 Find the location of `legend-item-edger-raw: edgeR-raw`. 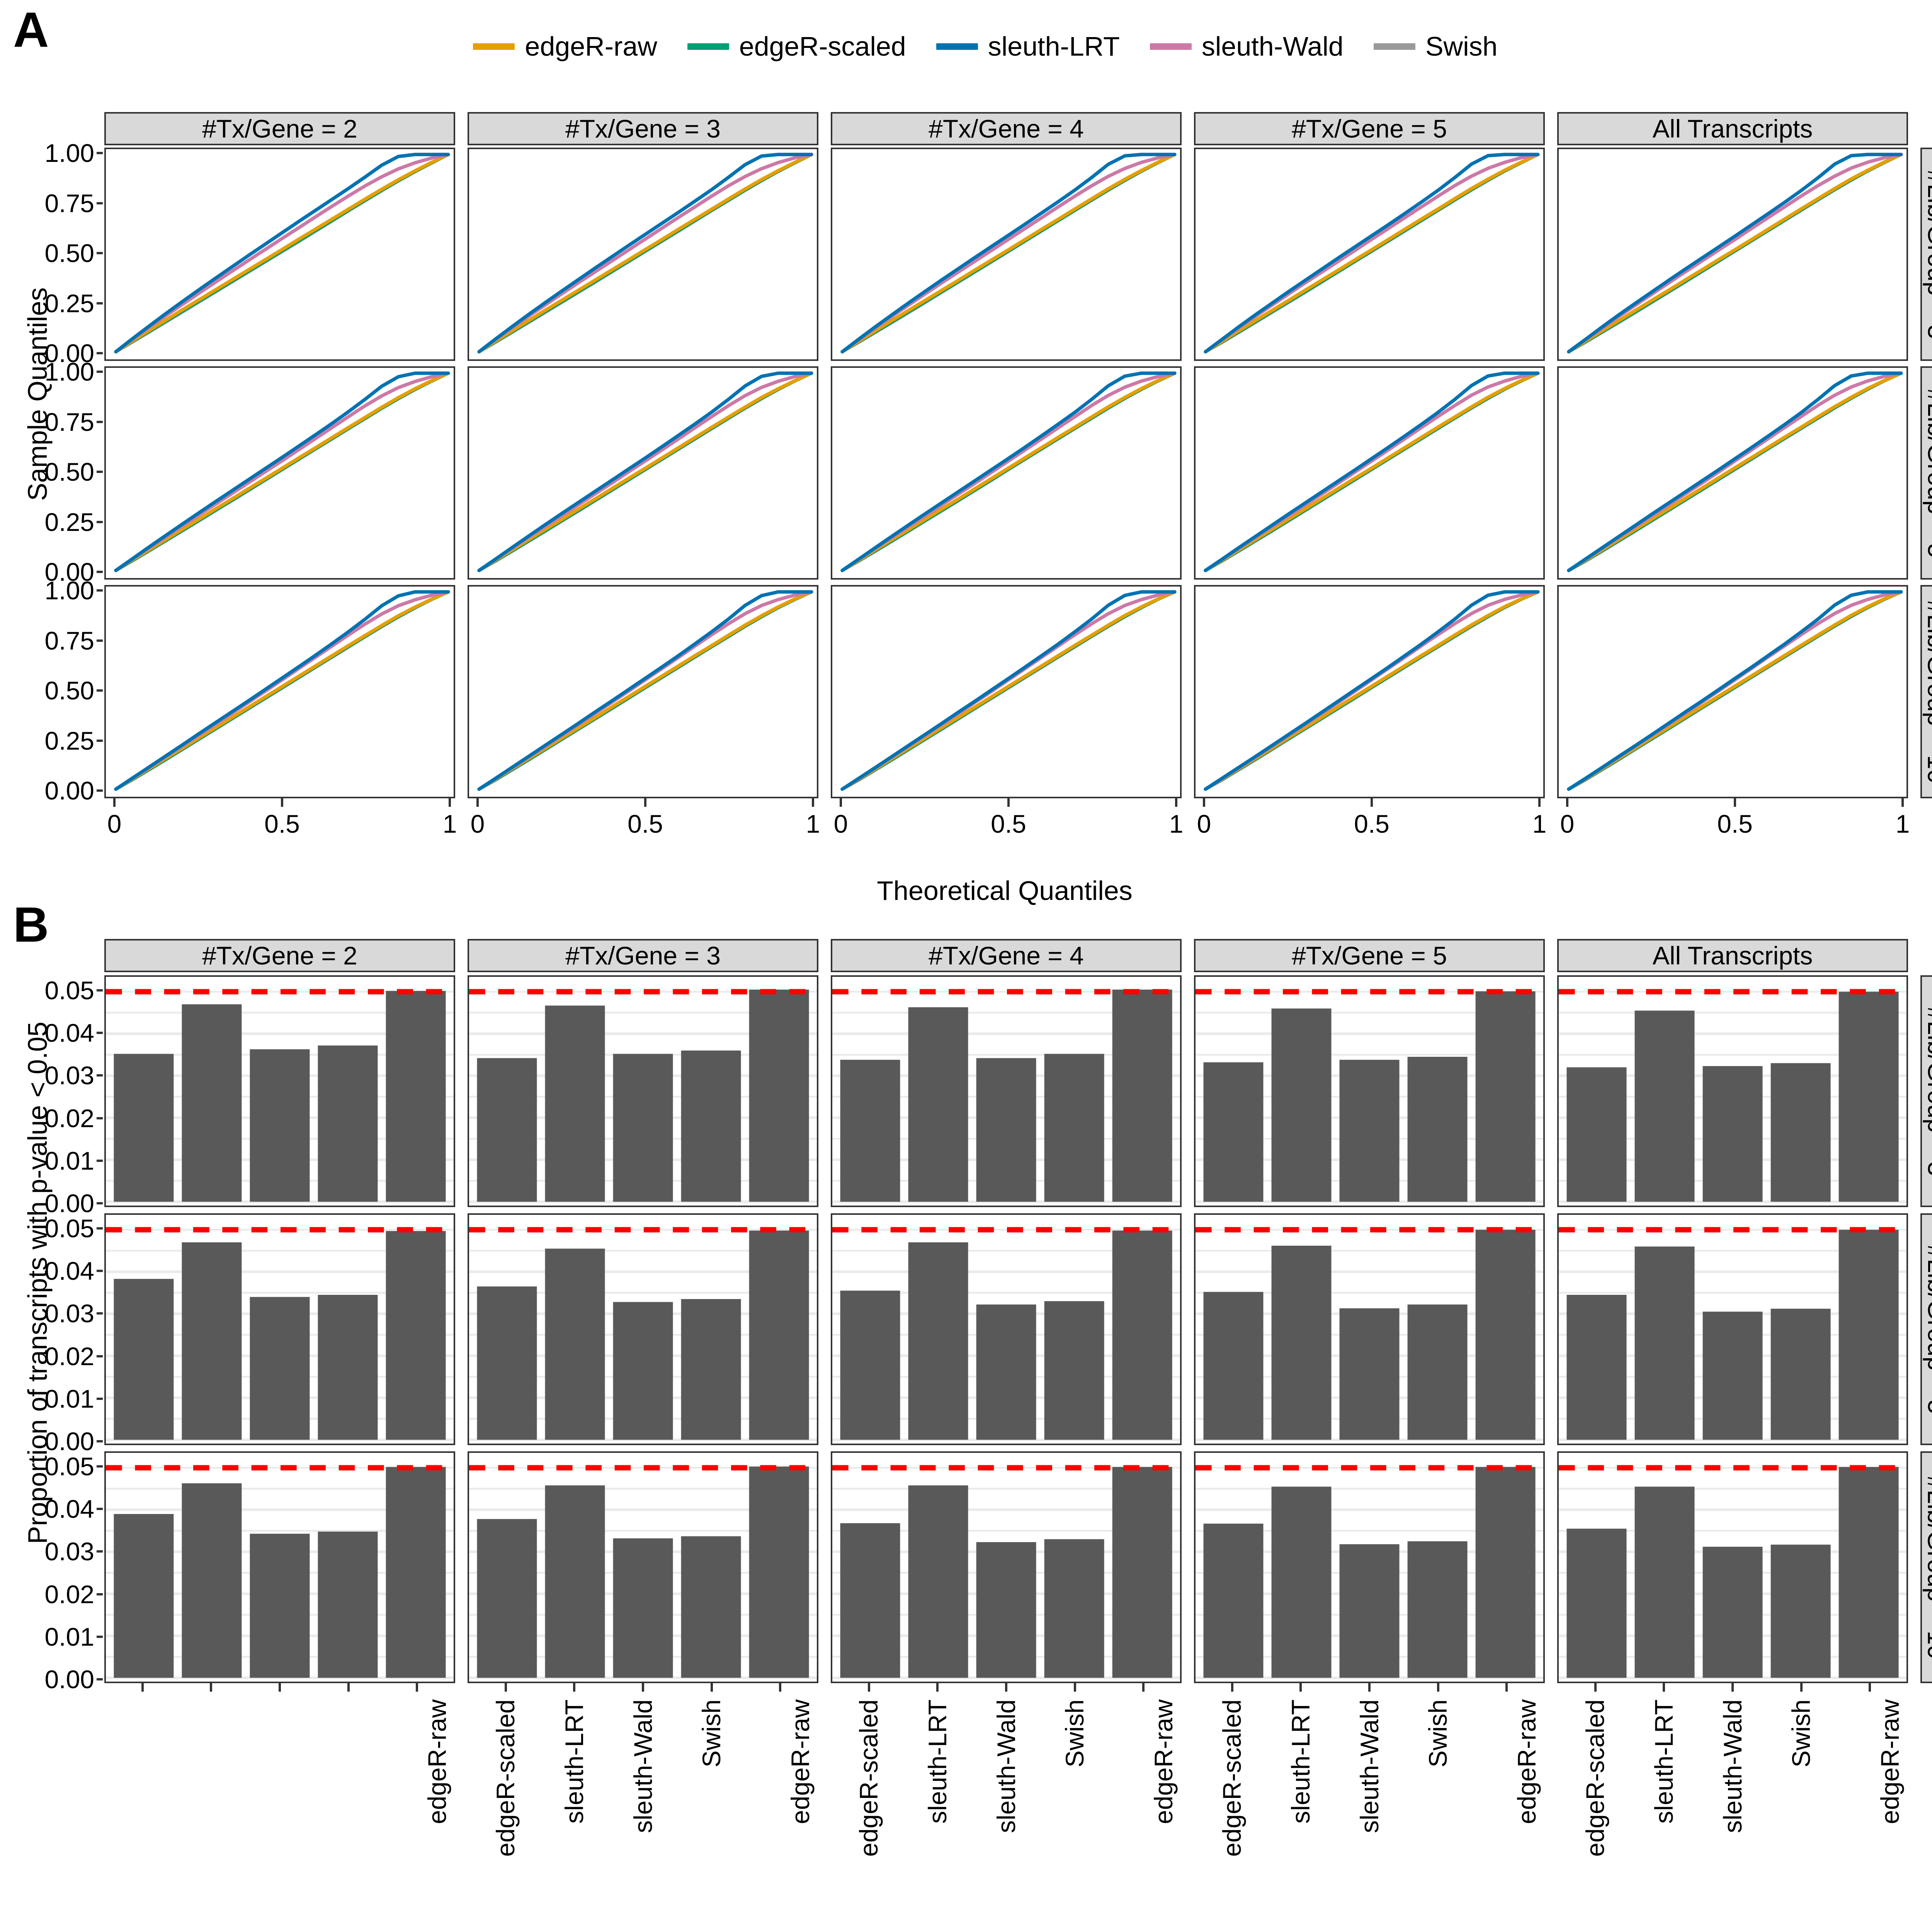

legend-item-edger-raw: edgeR-raw is located at coordinates (565, 47).